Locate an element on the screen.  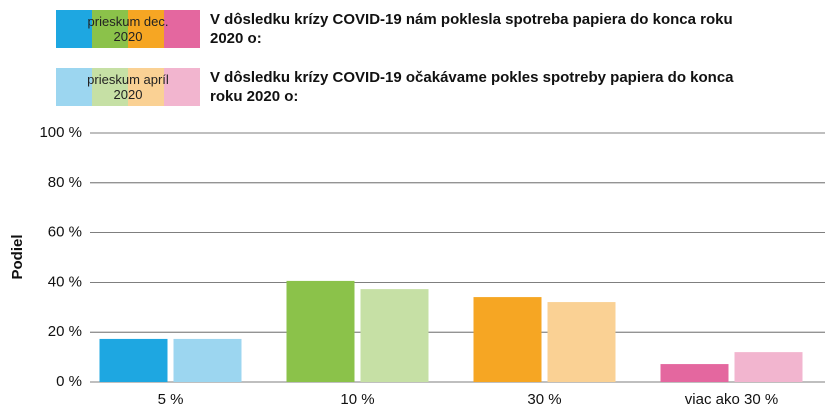
y-tick-label: 60 % is located at coordinates (65, 232).